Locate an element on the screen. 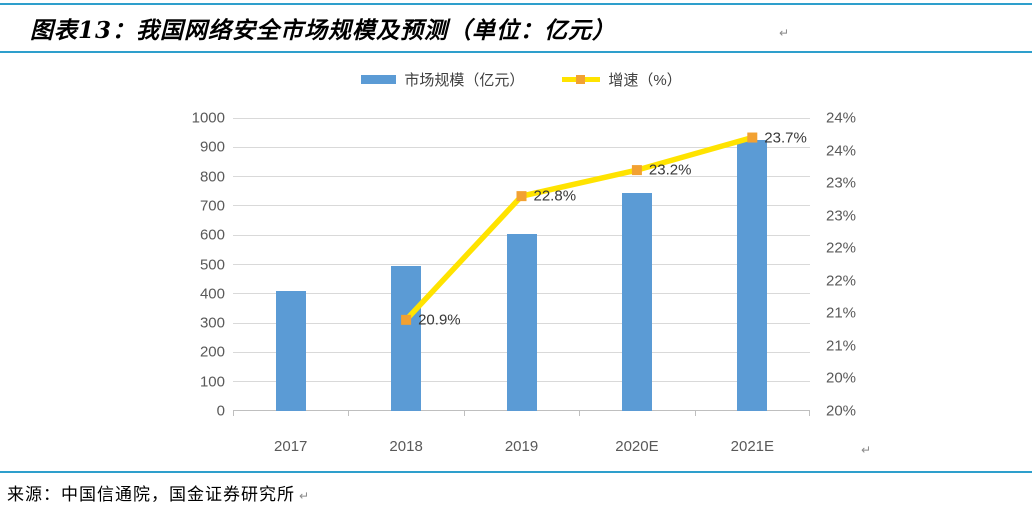 The width and height of the screenshot is (1032, 514). y-axis-label: 300 is located at coordinates (212, 323).